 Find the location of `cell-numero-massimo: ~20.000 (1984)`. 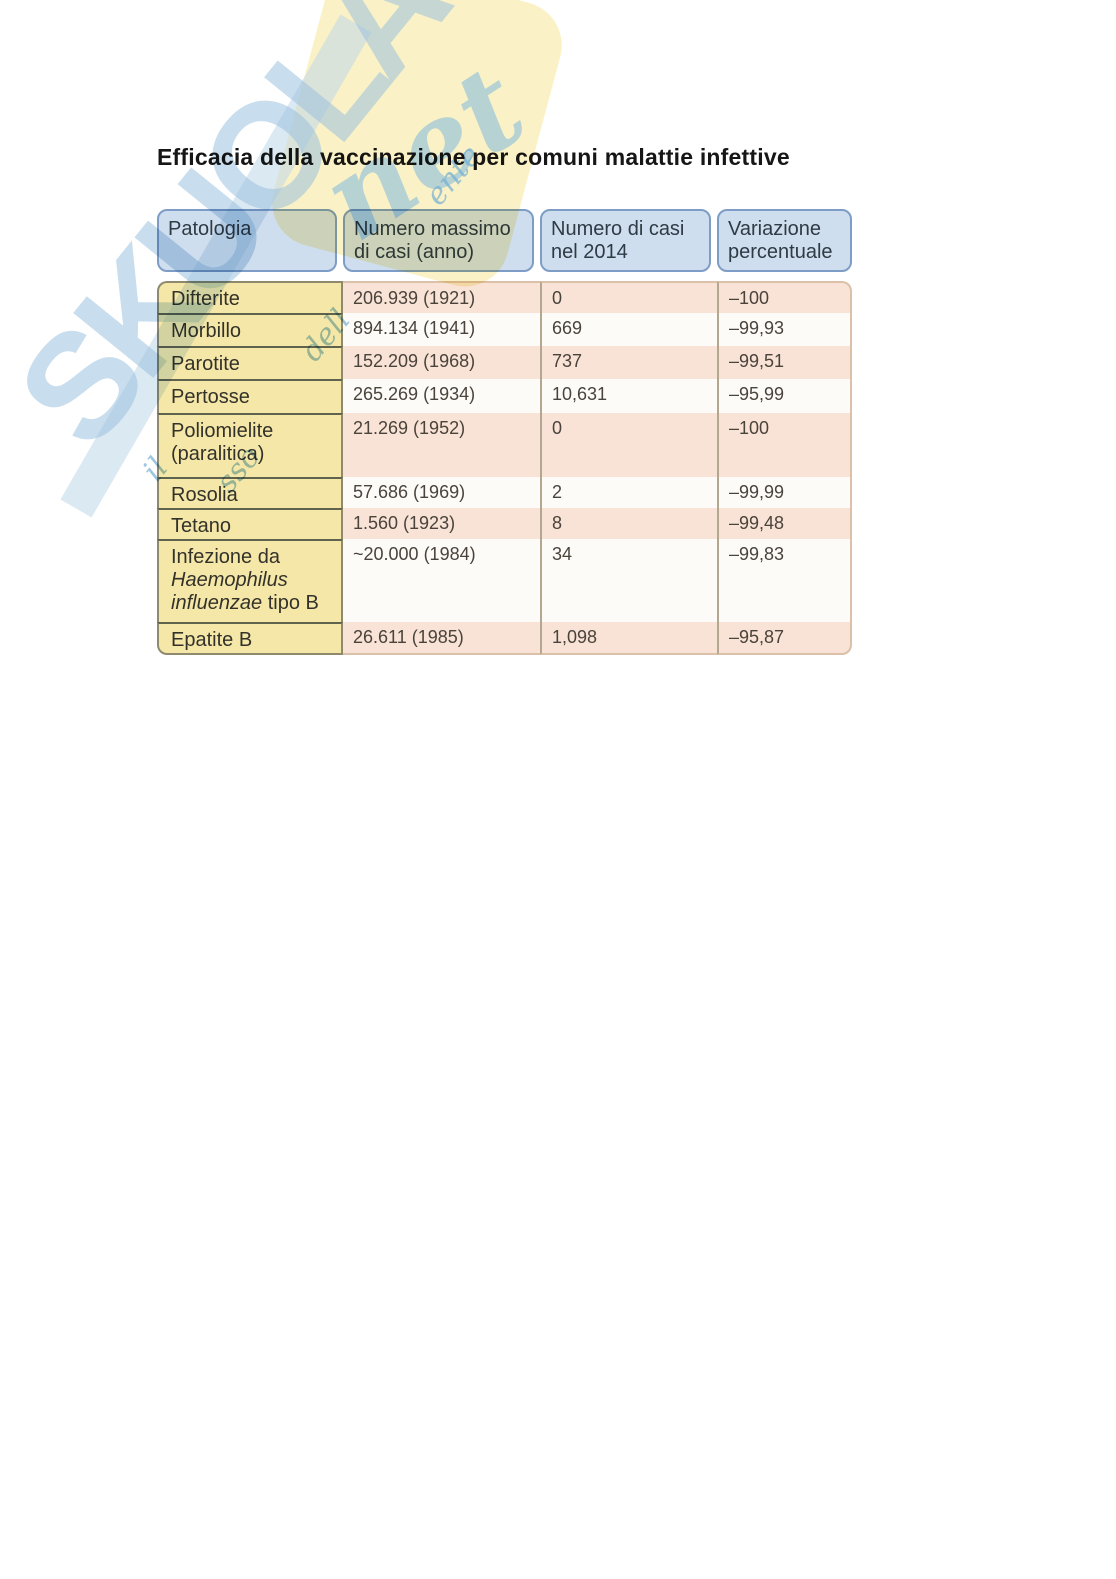

cell-numero-massimo: ~20.000 (1984) is located at coordinates (441, 580).